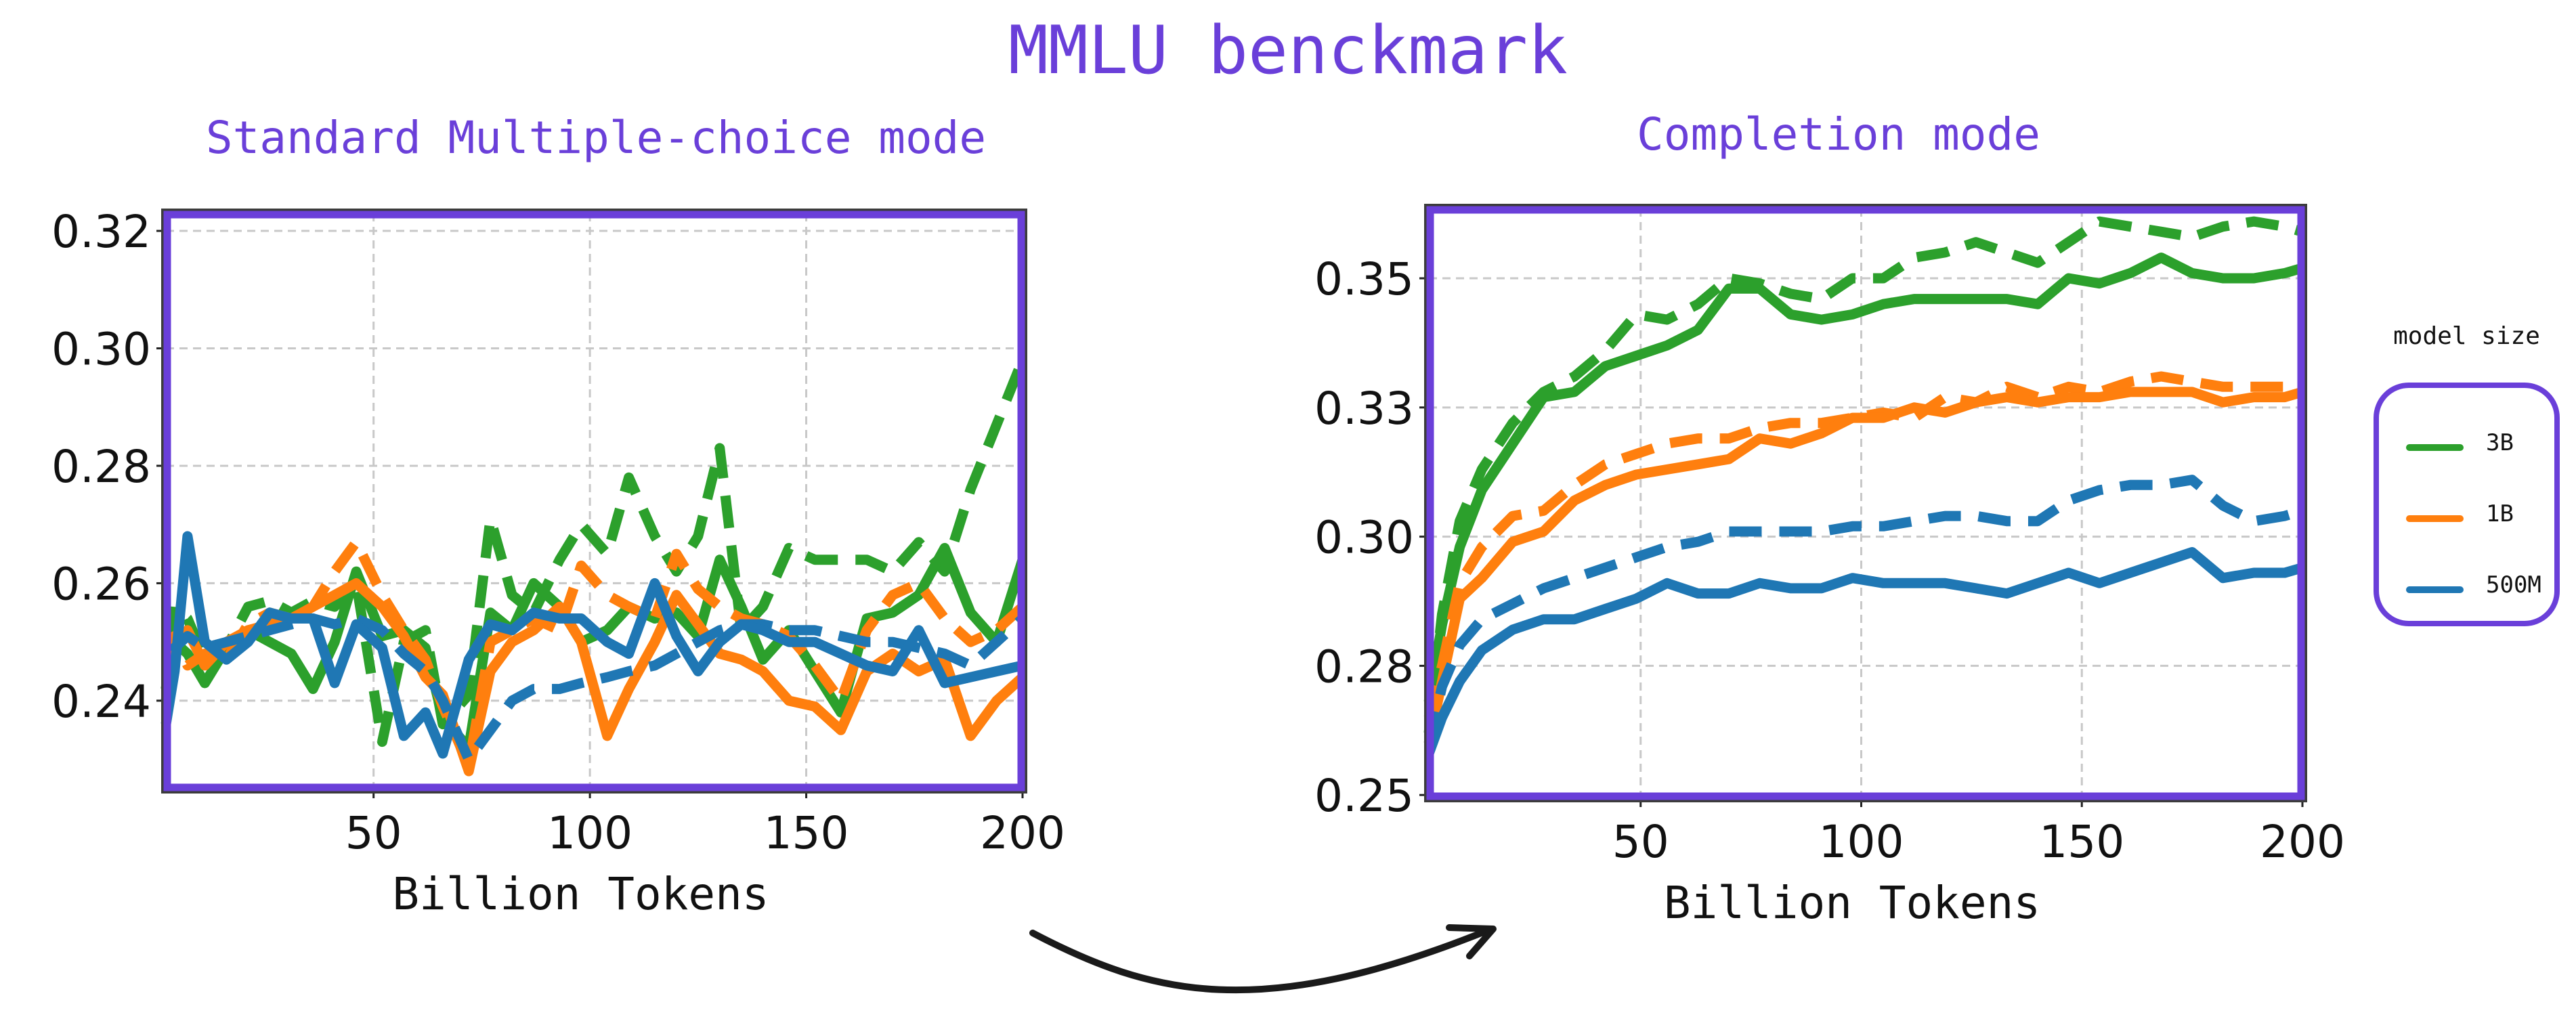  Describe the element at coordinates (1259, 961) in the screenshot. I see `transition-arrow` at that location.